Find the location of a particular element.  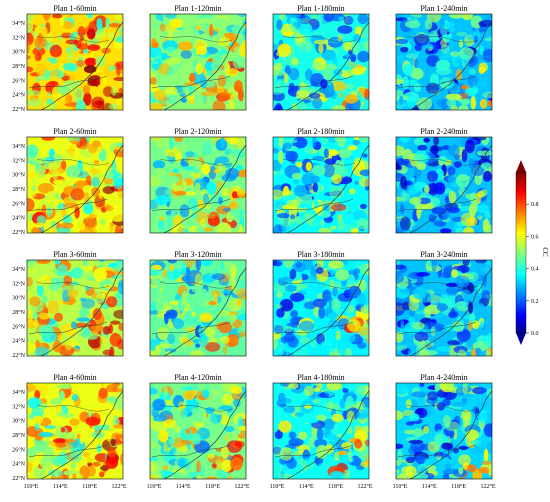

colorbar-upper-arrow is located at coordinates (521, 166).